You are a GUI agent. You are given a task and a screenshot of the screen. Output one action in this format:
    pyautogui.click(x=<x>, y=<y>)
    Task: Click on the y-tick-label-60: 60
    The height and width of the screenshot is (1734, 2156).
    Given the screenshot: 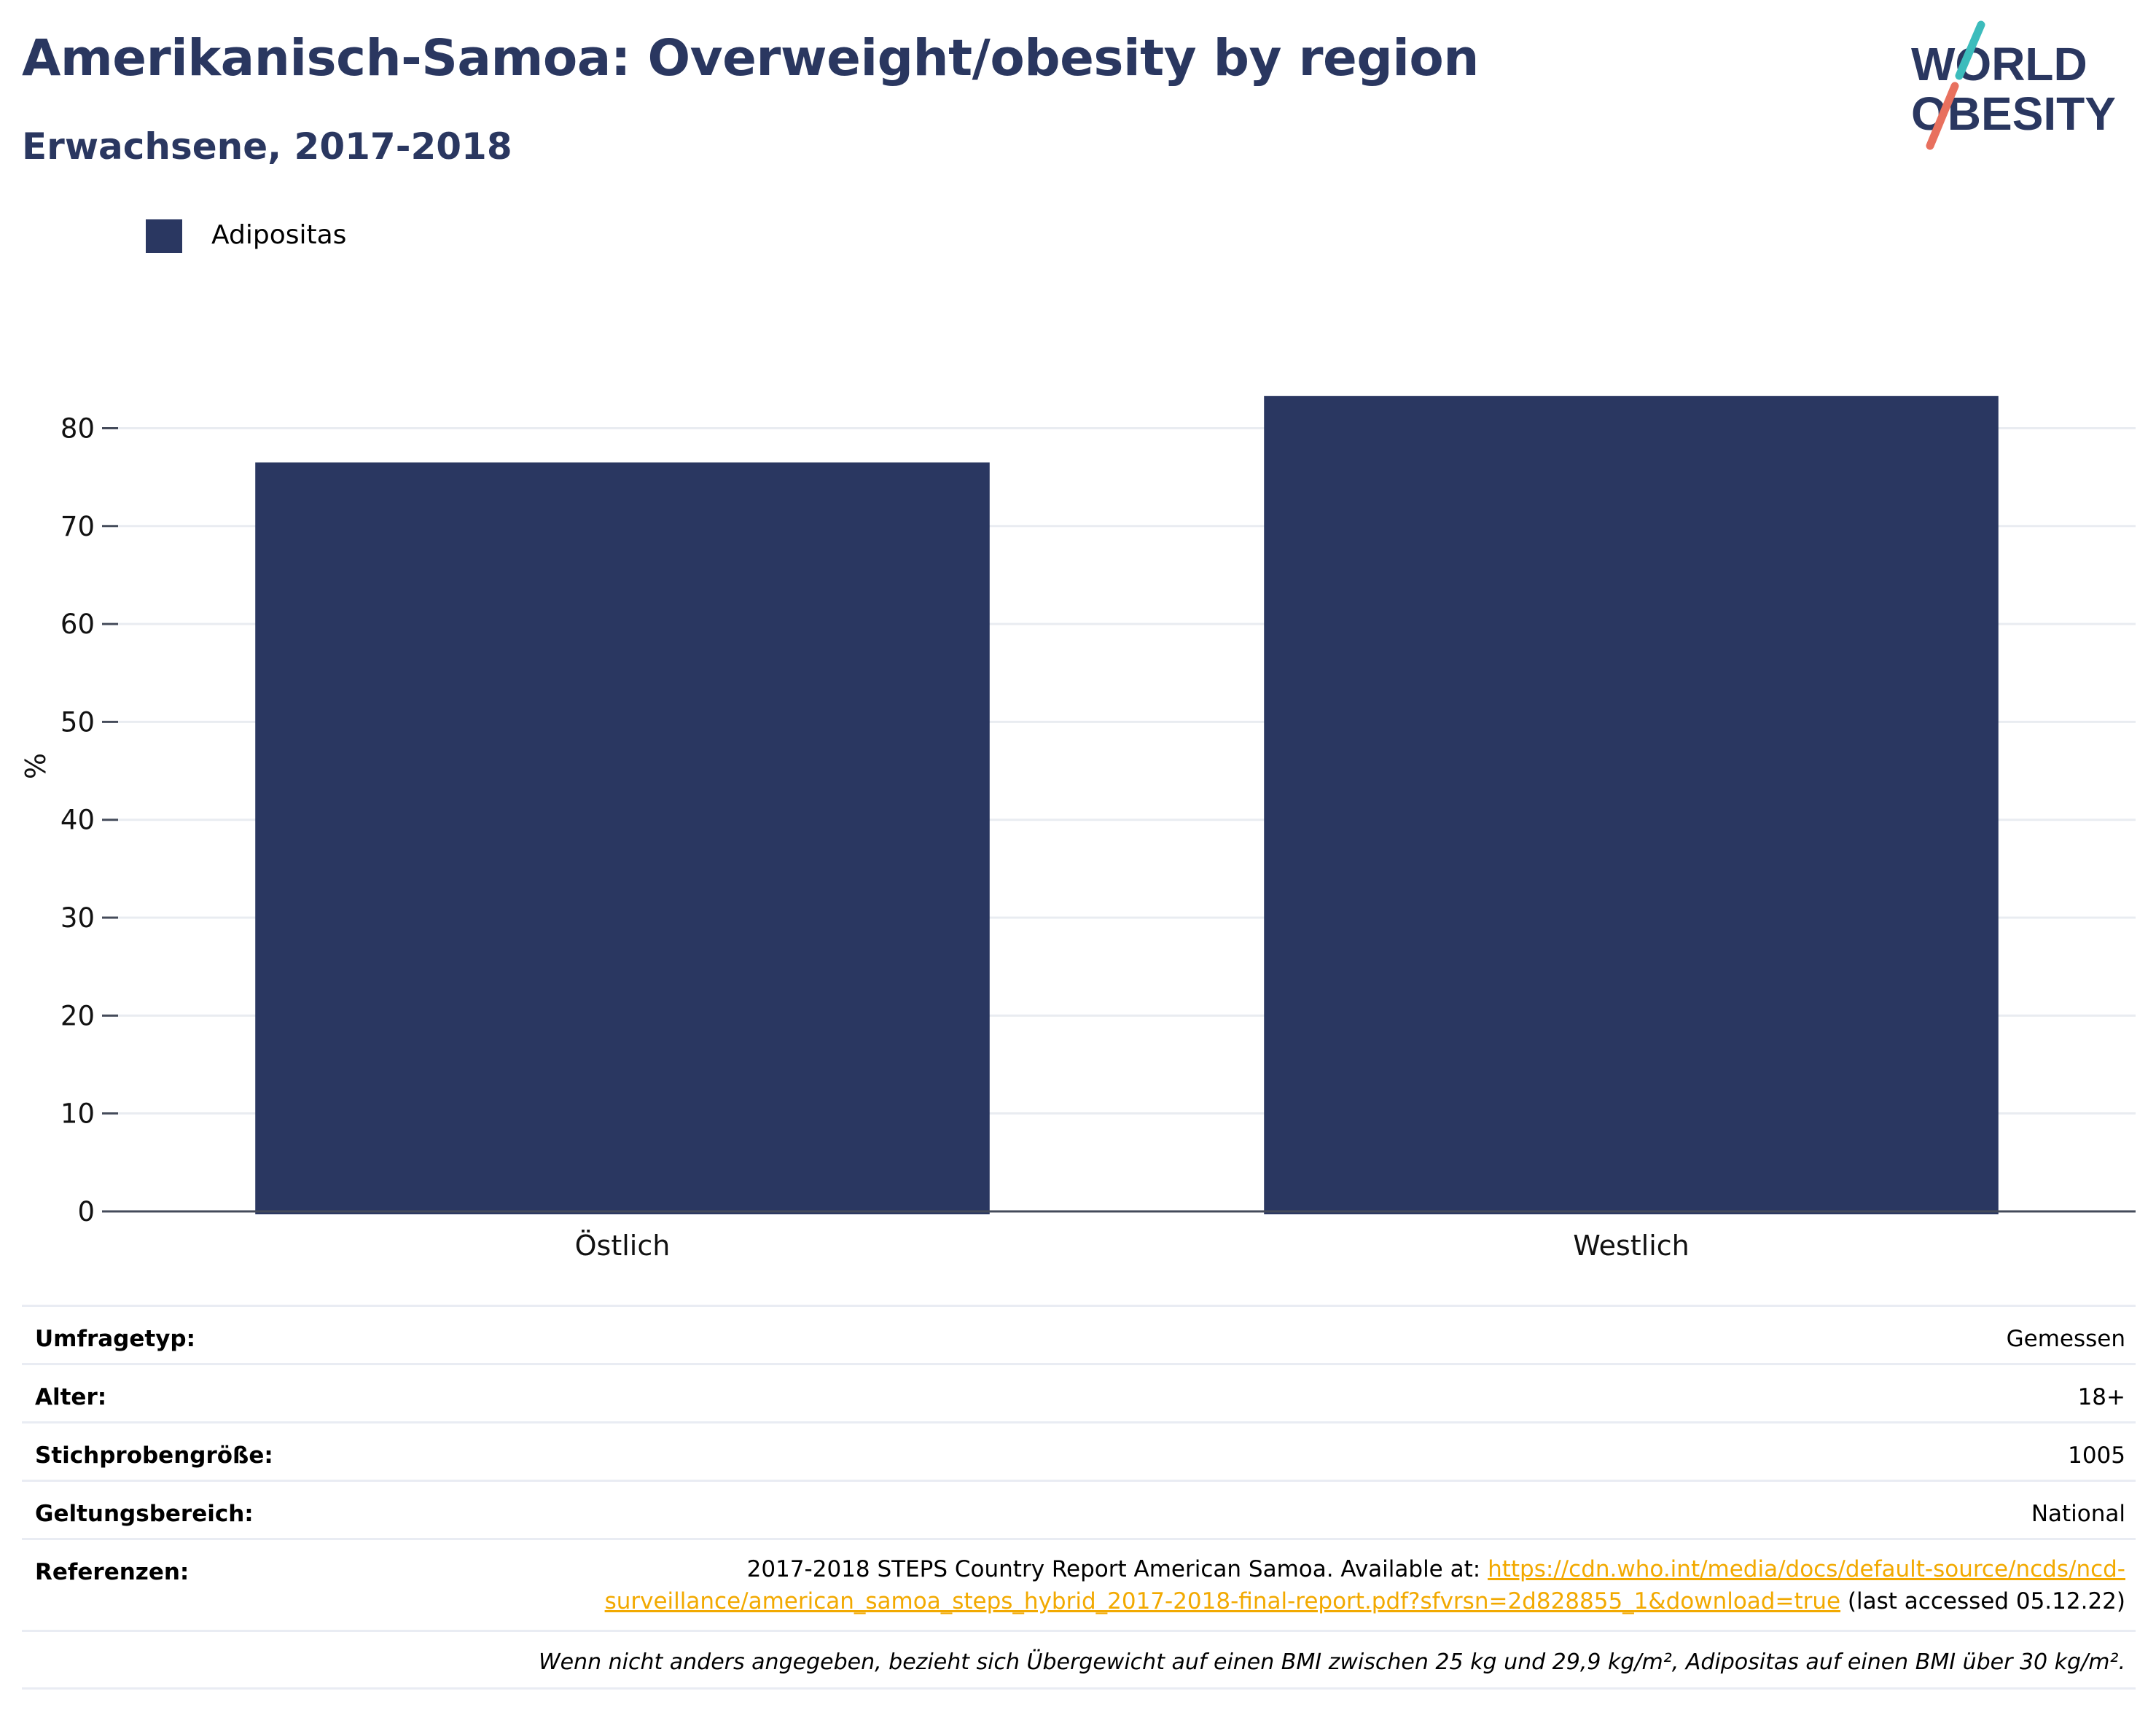 What is the action you would take?
    pyautogui.click(x=78, y=624)
    